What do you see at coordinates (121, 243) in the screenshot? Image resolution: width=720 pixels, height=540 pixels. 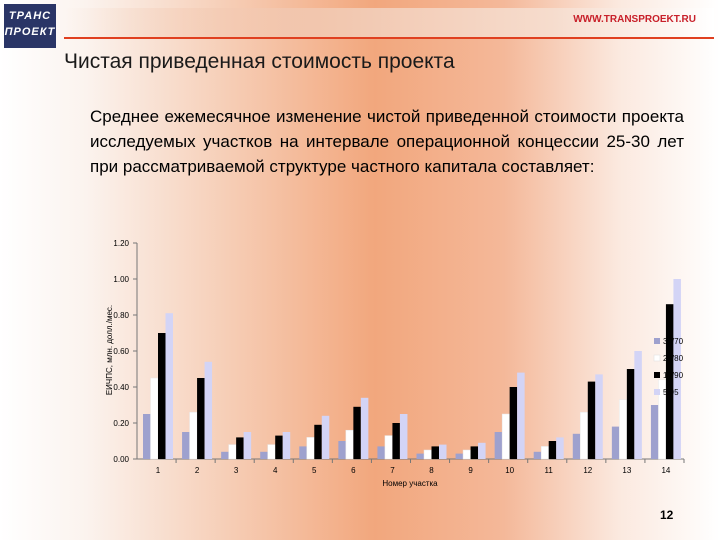 I see `y-tick-label: 1.20` at bounding box center [121, 243].